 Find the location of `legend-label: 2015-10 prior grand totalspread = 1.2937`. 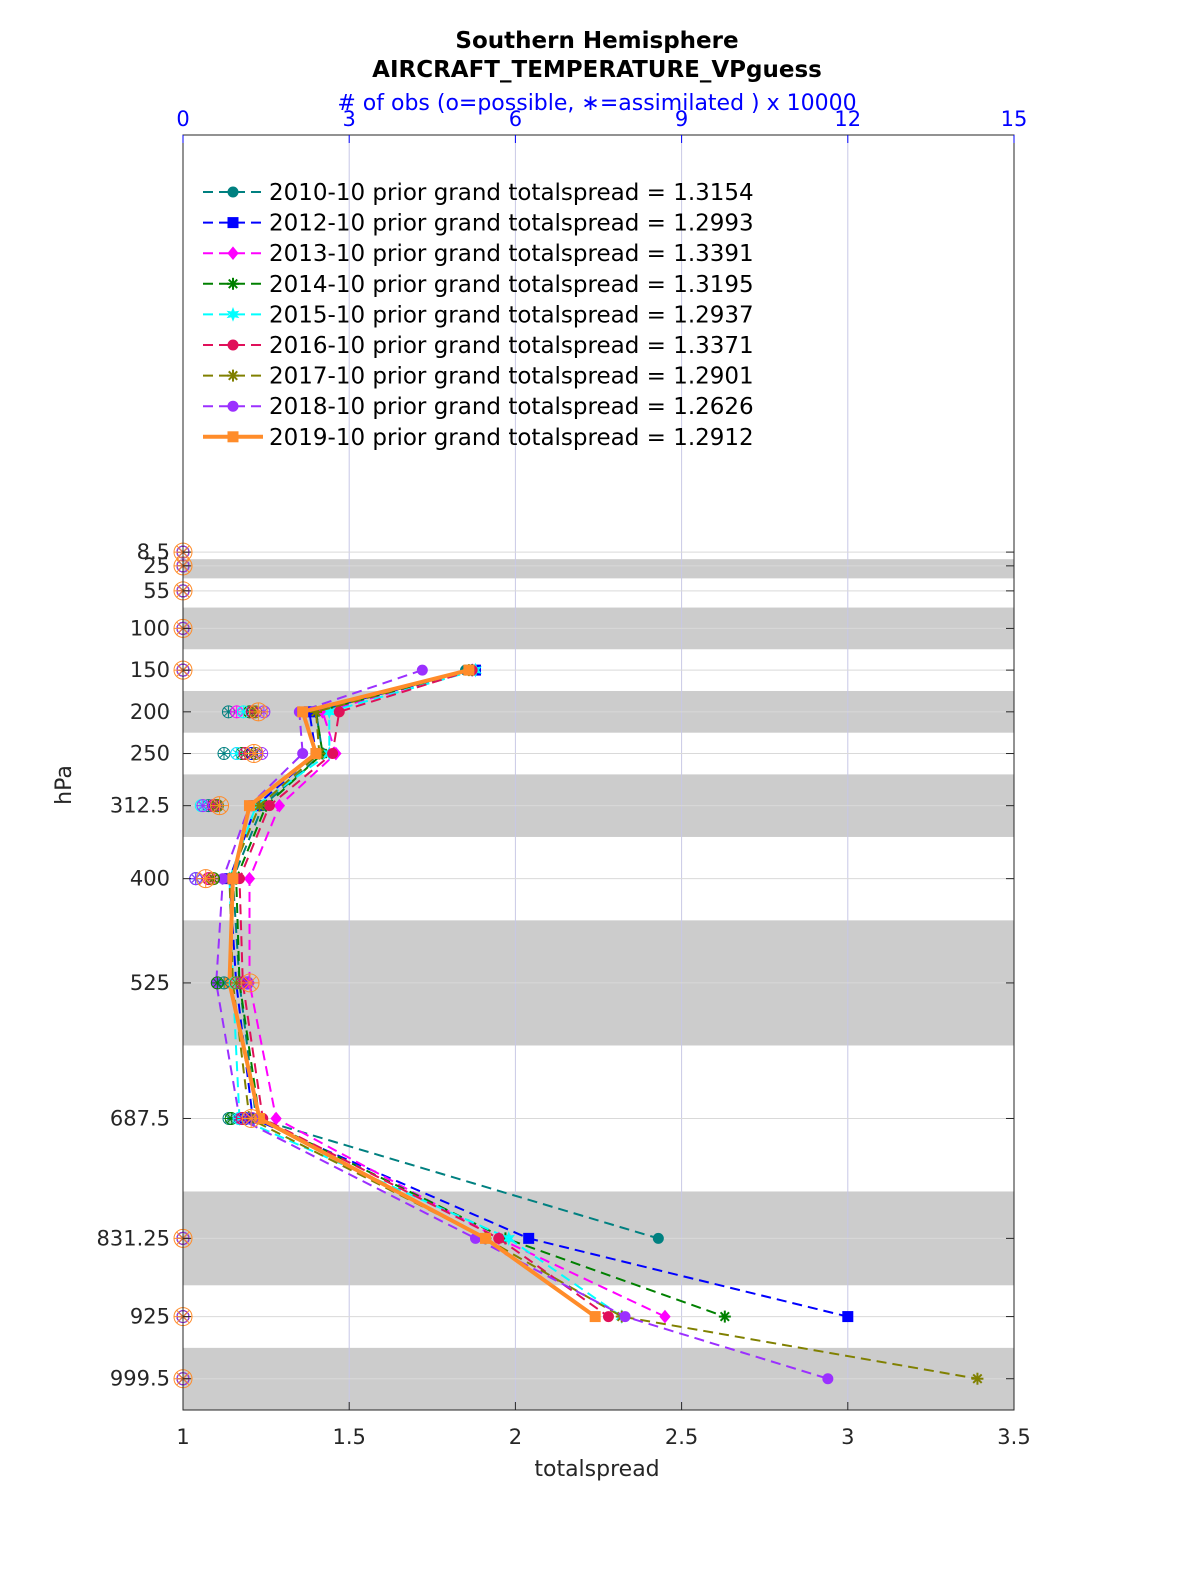

legend-label: 2015-10 prior grand totalspread = 1.2937 is located at coordinates (511, 315).